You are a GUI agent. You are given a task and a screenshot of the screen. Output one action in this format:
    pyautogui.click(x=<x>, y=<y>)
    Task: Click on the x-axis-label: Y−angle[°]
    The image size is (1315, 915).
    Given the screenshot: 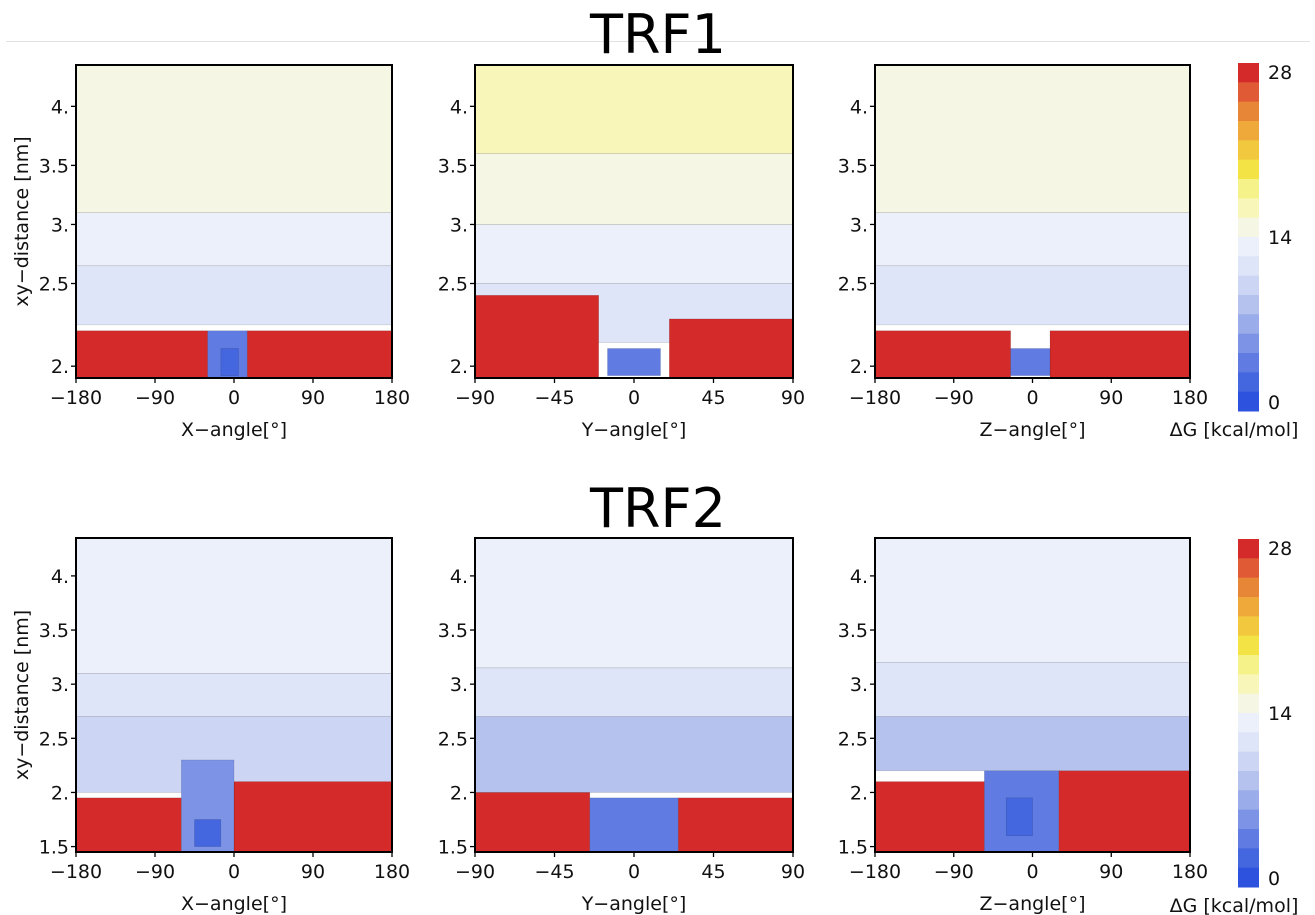 What is the action you would take?
    pyautogui.click(x=634, y=430)
    